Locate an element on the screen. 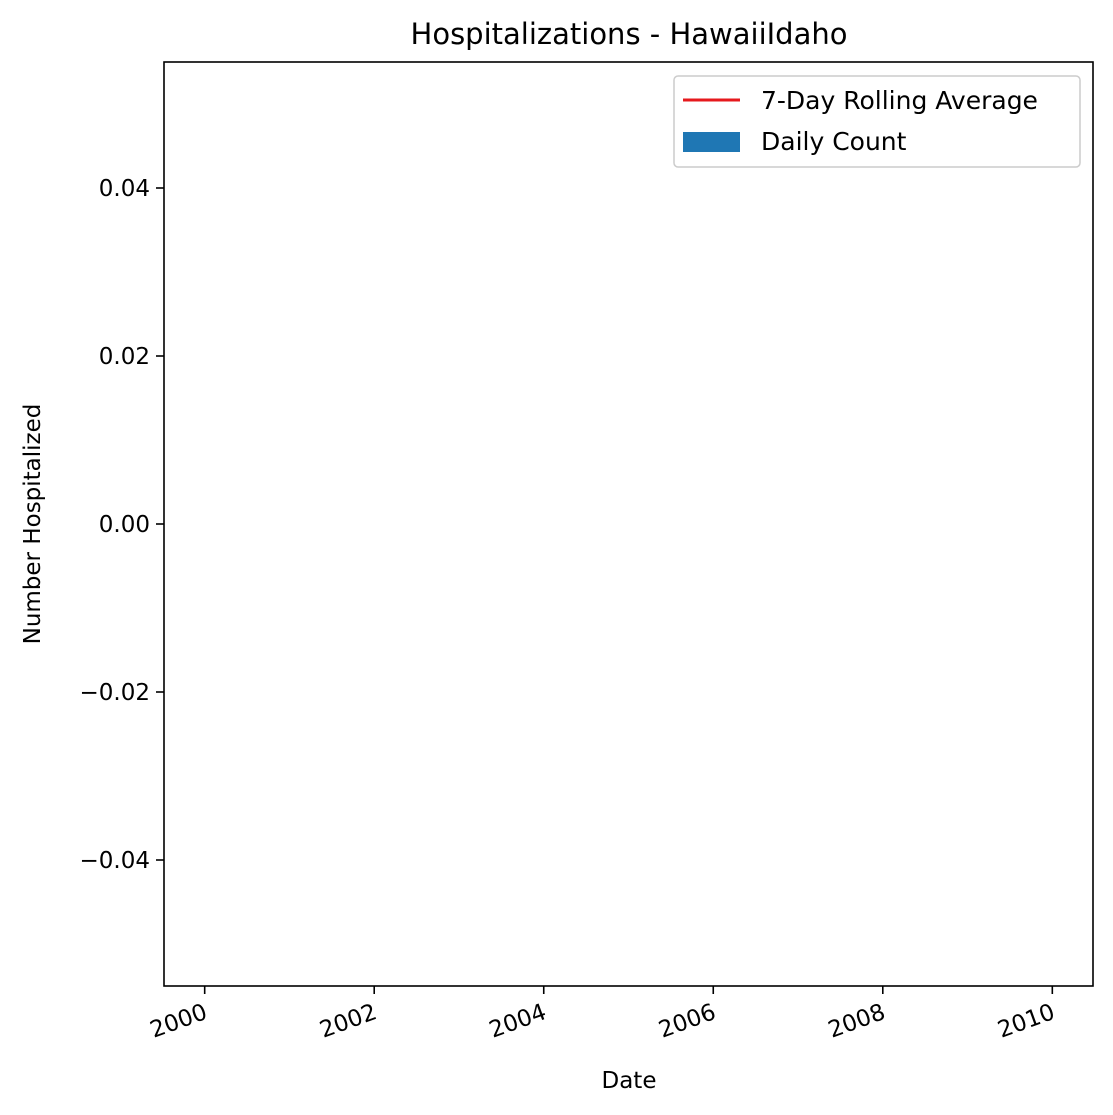 The height and width of the screenshot is (1115, 1113). x-axis-label: Date is located at coordinates (629, 1081).